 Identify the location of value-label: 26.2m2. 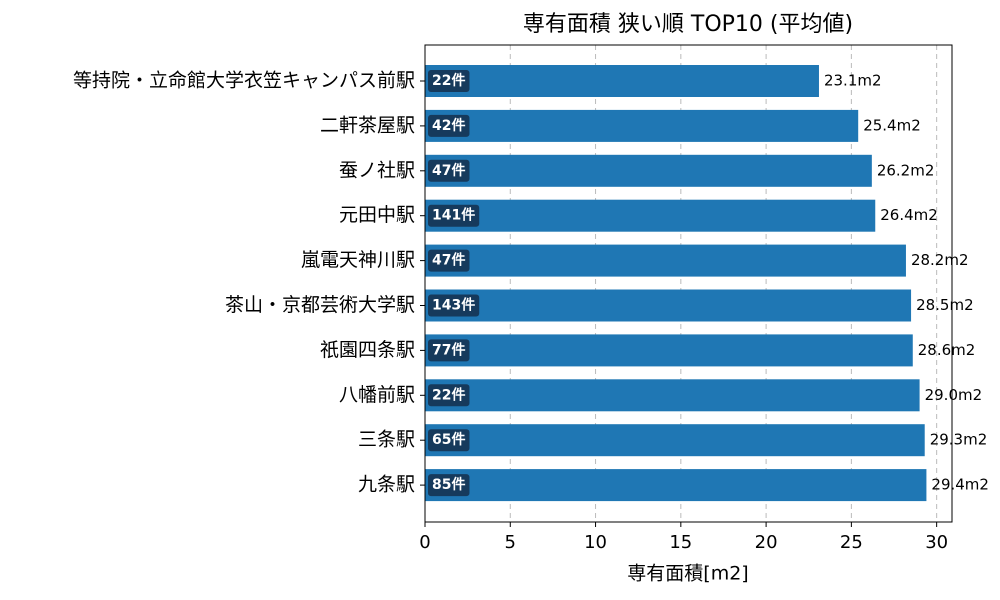
(906, 170).